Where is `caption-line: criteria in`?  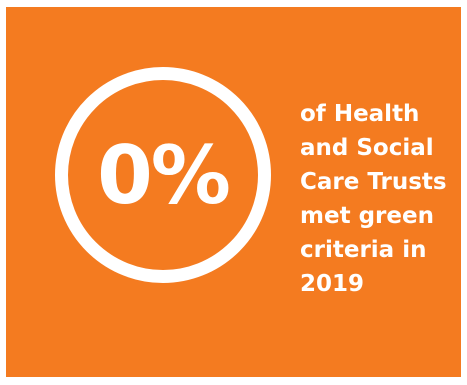
caption-line: criteria in is located at coordinates (363, 250).